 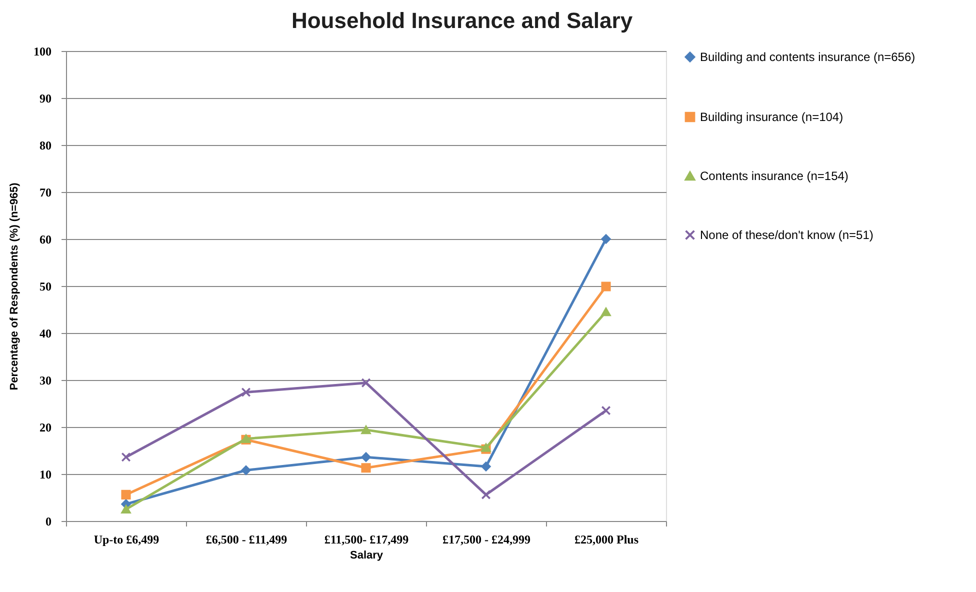 What do you see at coordinates (462, 20) in the screenshot?
I see `chart-title: Household Insurance and Salary` at bounding box center [462, 20].